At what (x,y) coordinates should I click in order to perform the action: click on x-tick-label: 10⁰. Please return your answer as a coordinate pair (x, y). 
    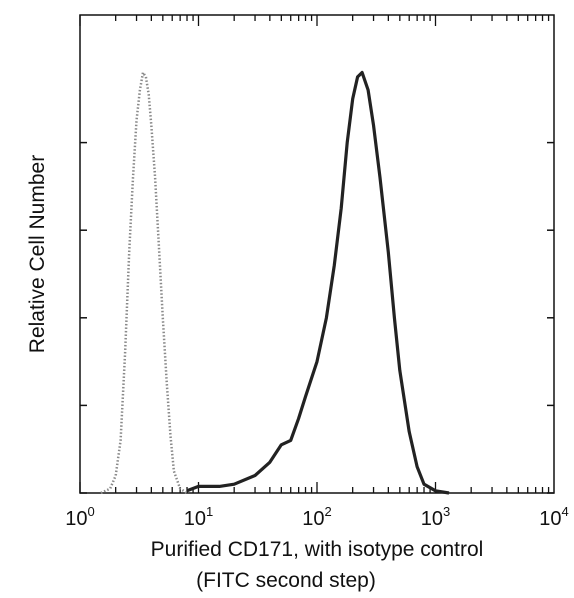
    Looking at the image, I should click on (79, 517).